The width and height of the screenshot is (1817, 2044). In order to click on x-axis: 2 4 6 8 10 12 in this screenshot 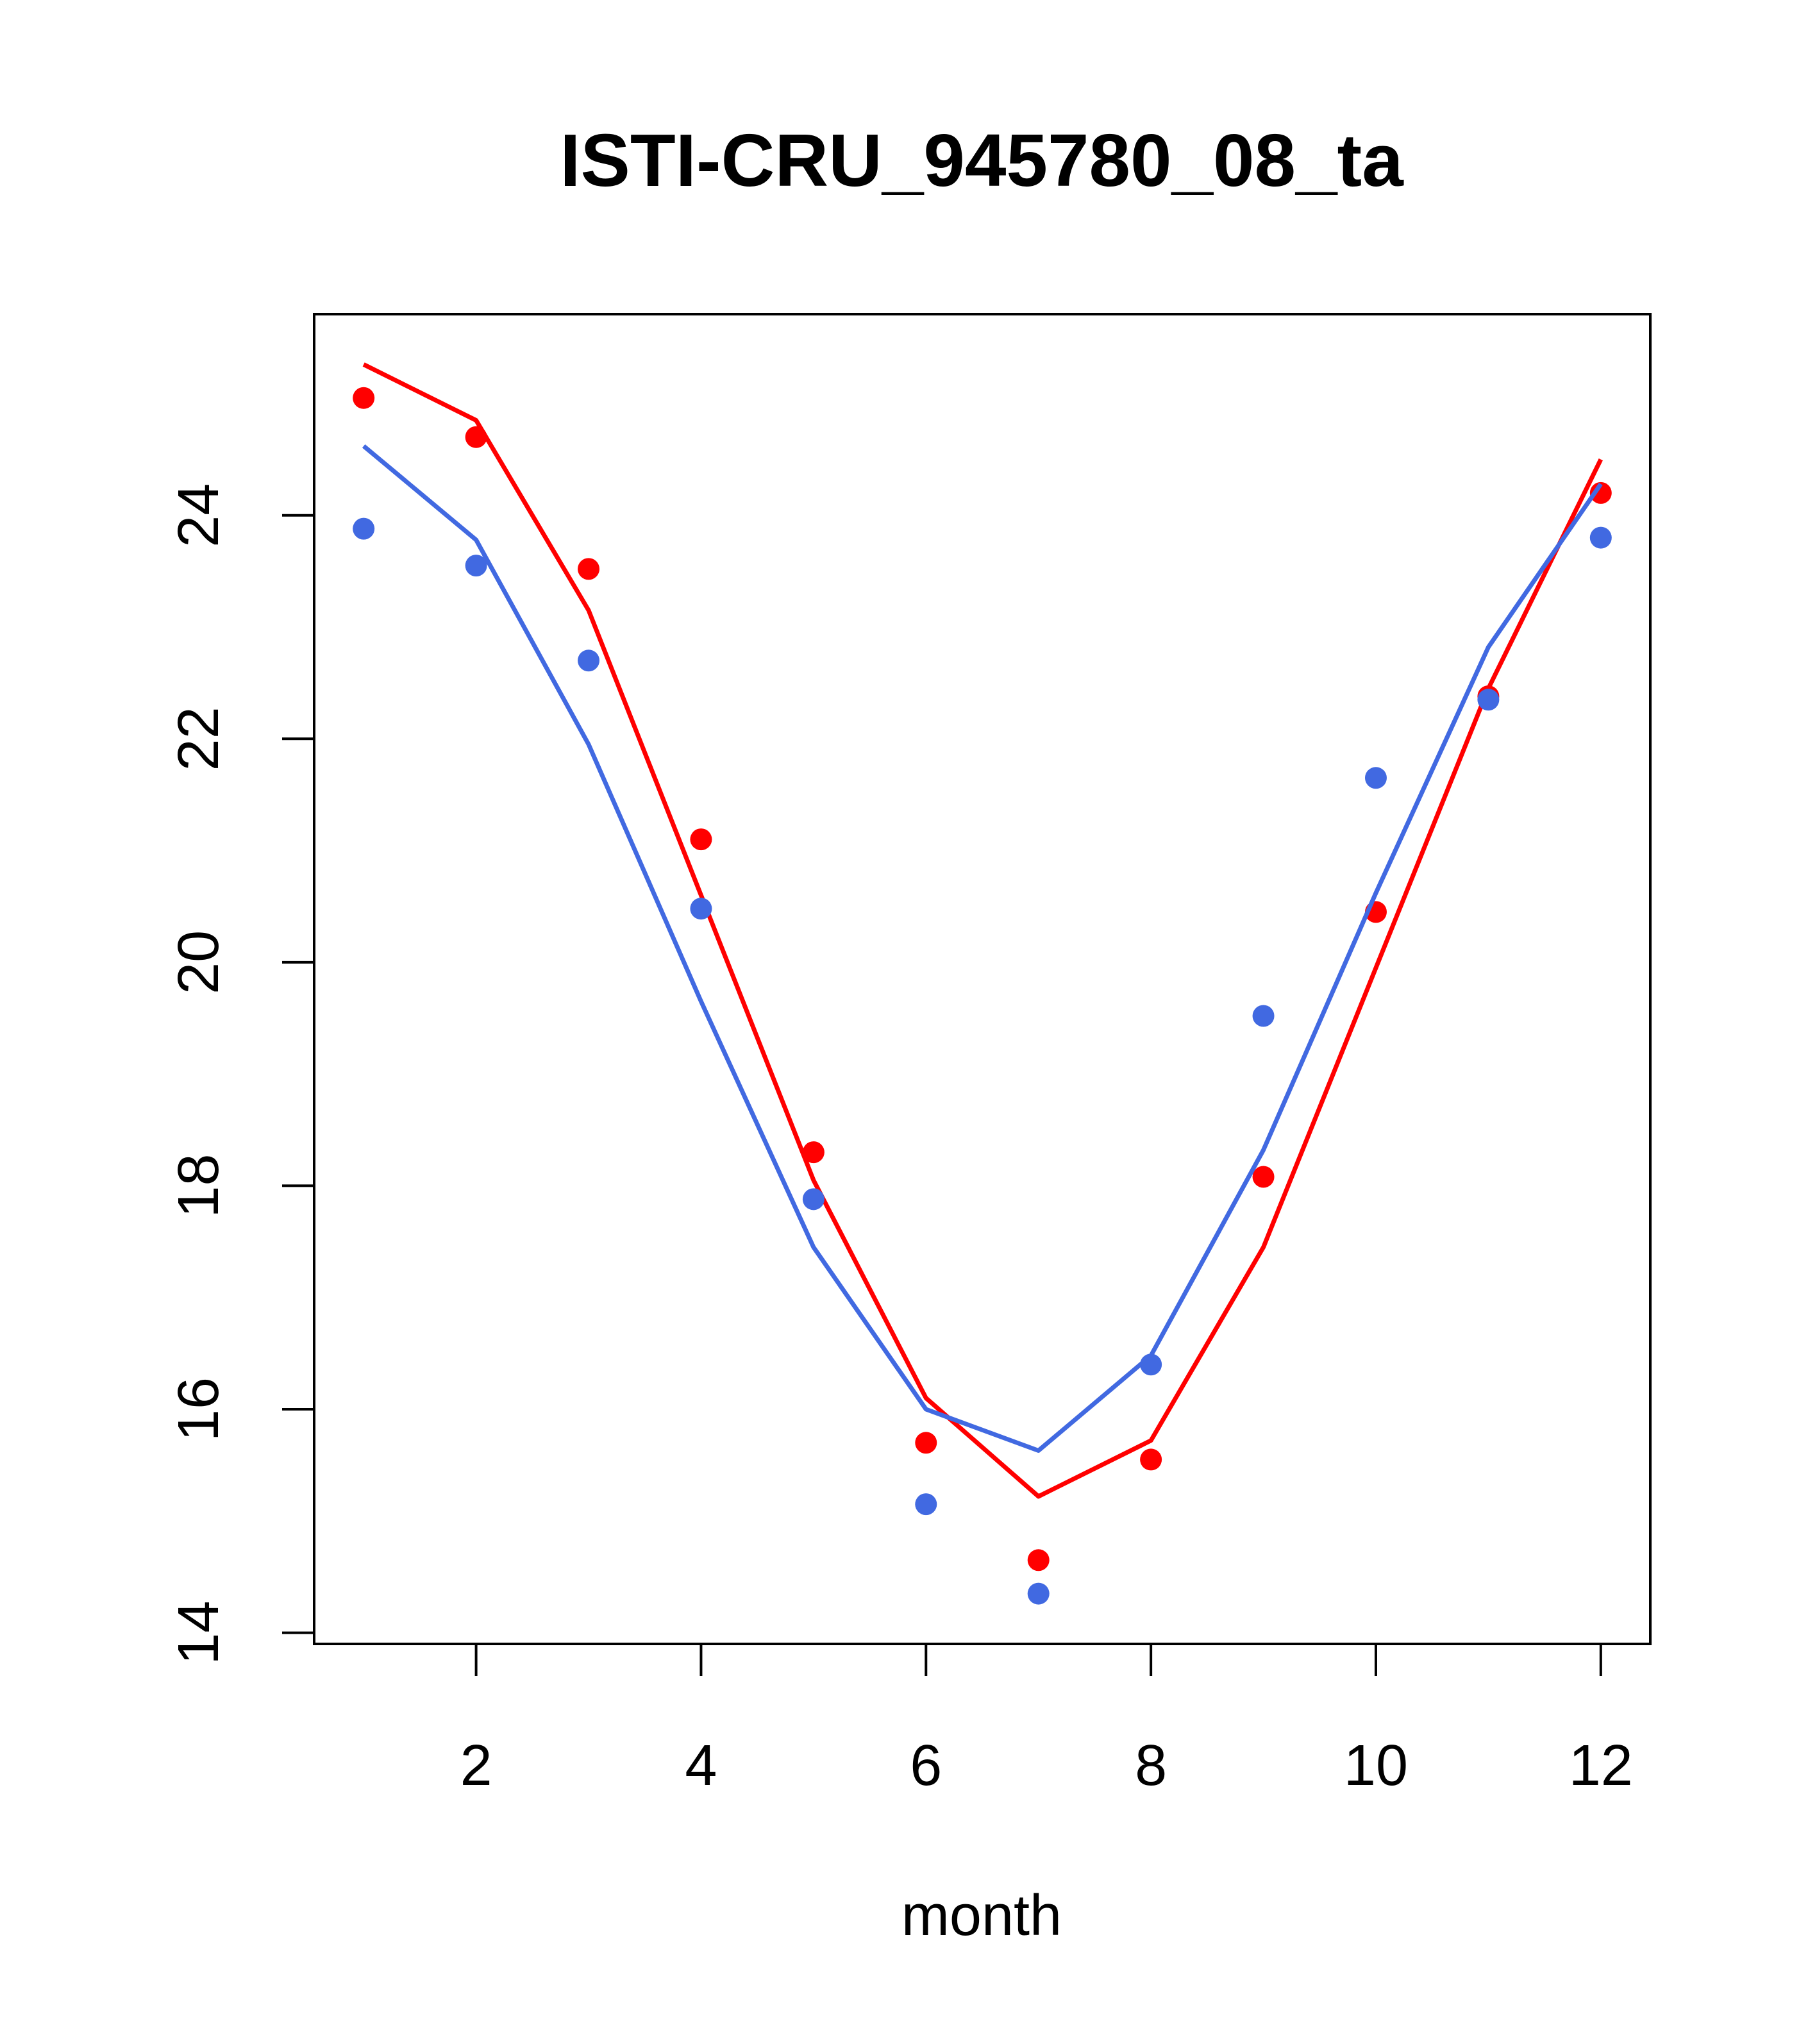, I will do `click(1046, 1720)`.